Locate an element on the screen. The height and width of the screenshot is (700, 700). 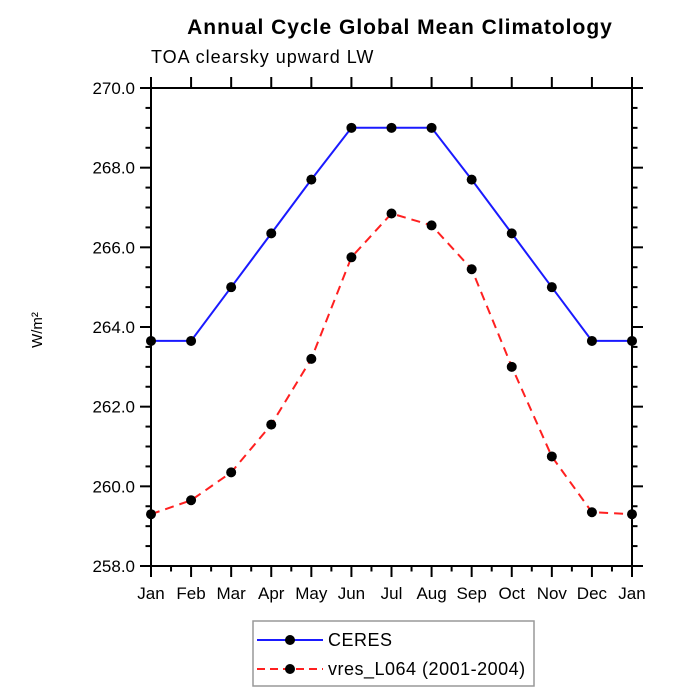
y-axis-title: W/m² is located at coordinates (37, 330).